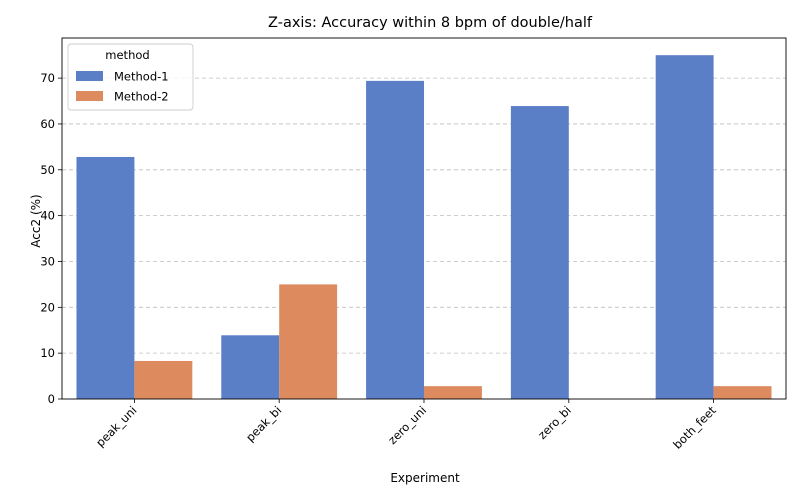 The image size is (800, 504). Describe the element at coordinates (51, 399) in the screenshot. I see `y-tick-label: 0` at that location.